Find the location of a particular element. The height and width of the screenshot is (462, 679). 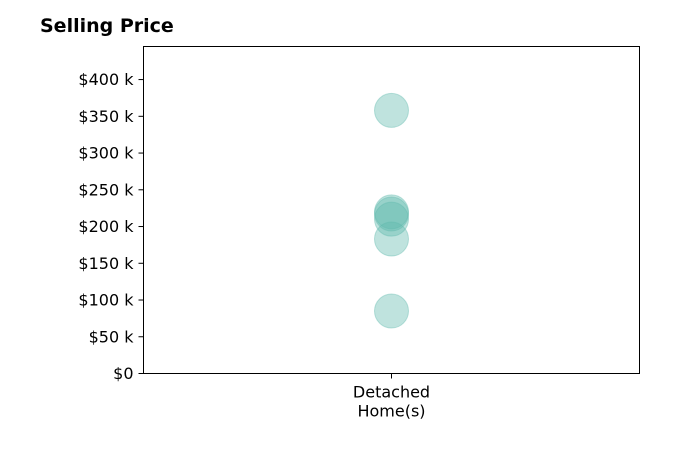

y-tick-label: $100 k is located at coordinates (106, 300).